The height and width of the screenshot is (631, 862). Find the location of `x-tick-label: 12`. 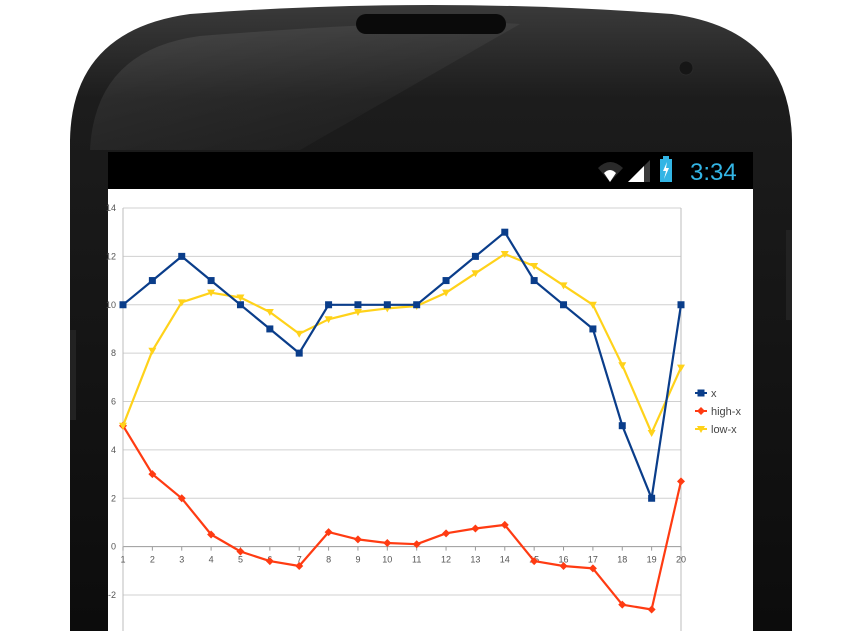

x-tick-label: 12 is located at coordinates (446, 560).